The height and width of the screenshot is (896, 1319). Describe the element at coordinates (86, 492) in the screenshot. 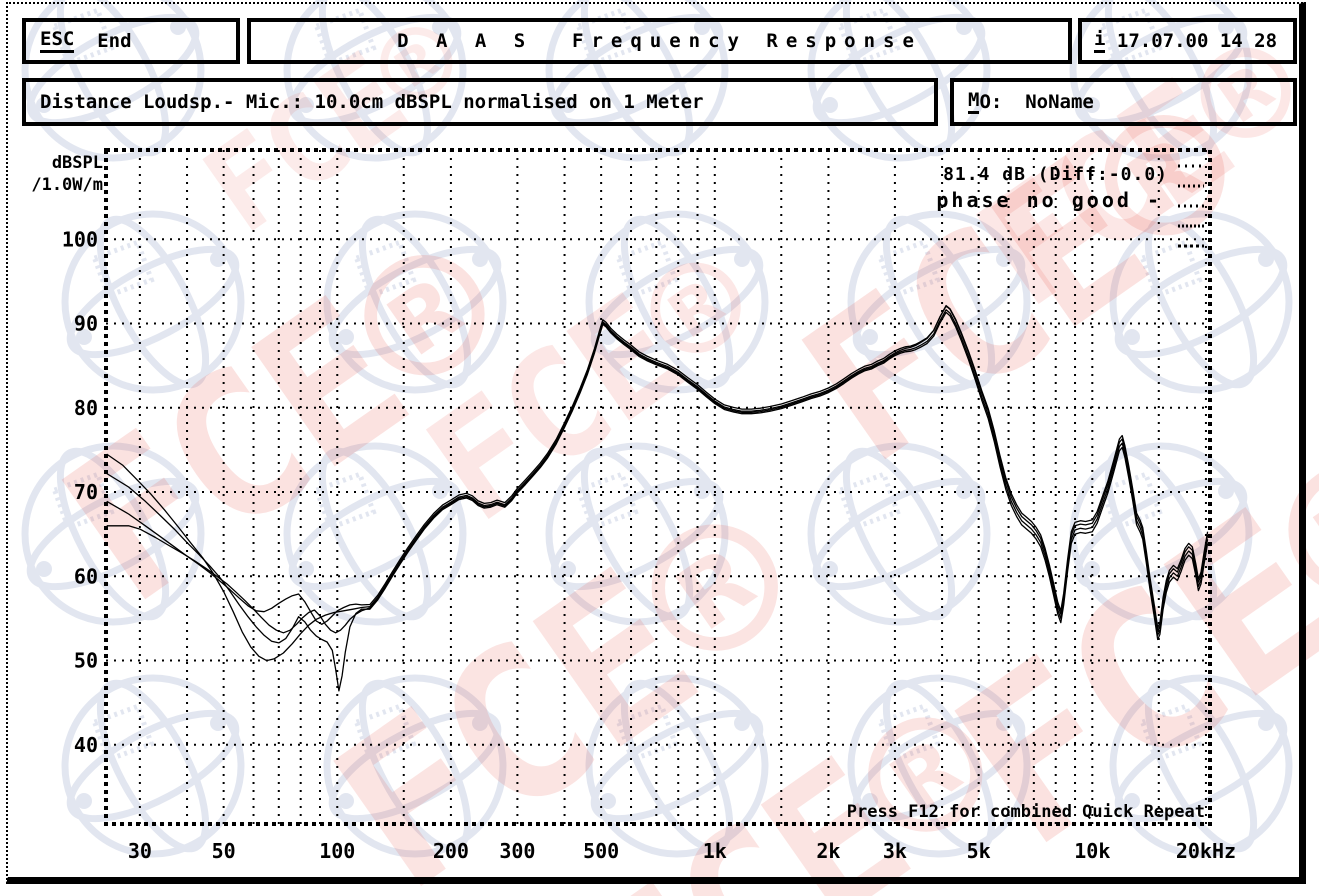

I see `y-axis-tick-label: 70` at that location.